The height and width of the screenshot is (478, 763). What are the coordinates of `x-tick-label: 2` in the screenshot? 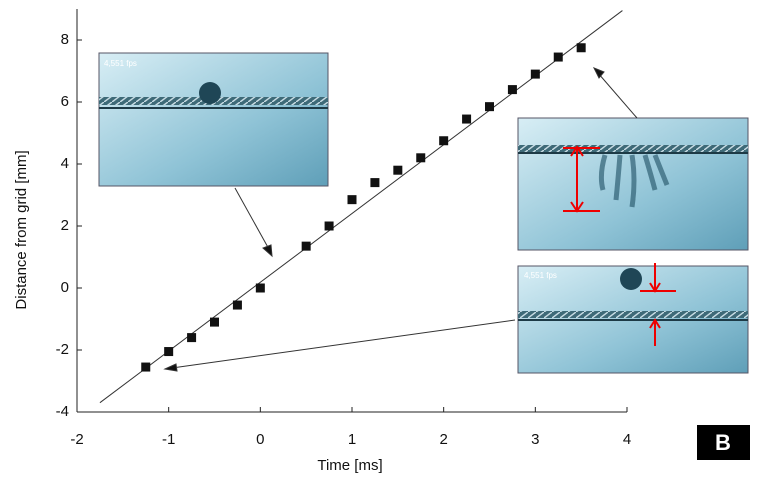 It's located at (443, 439).